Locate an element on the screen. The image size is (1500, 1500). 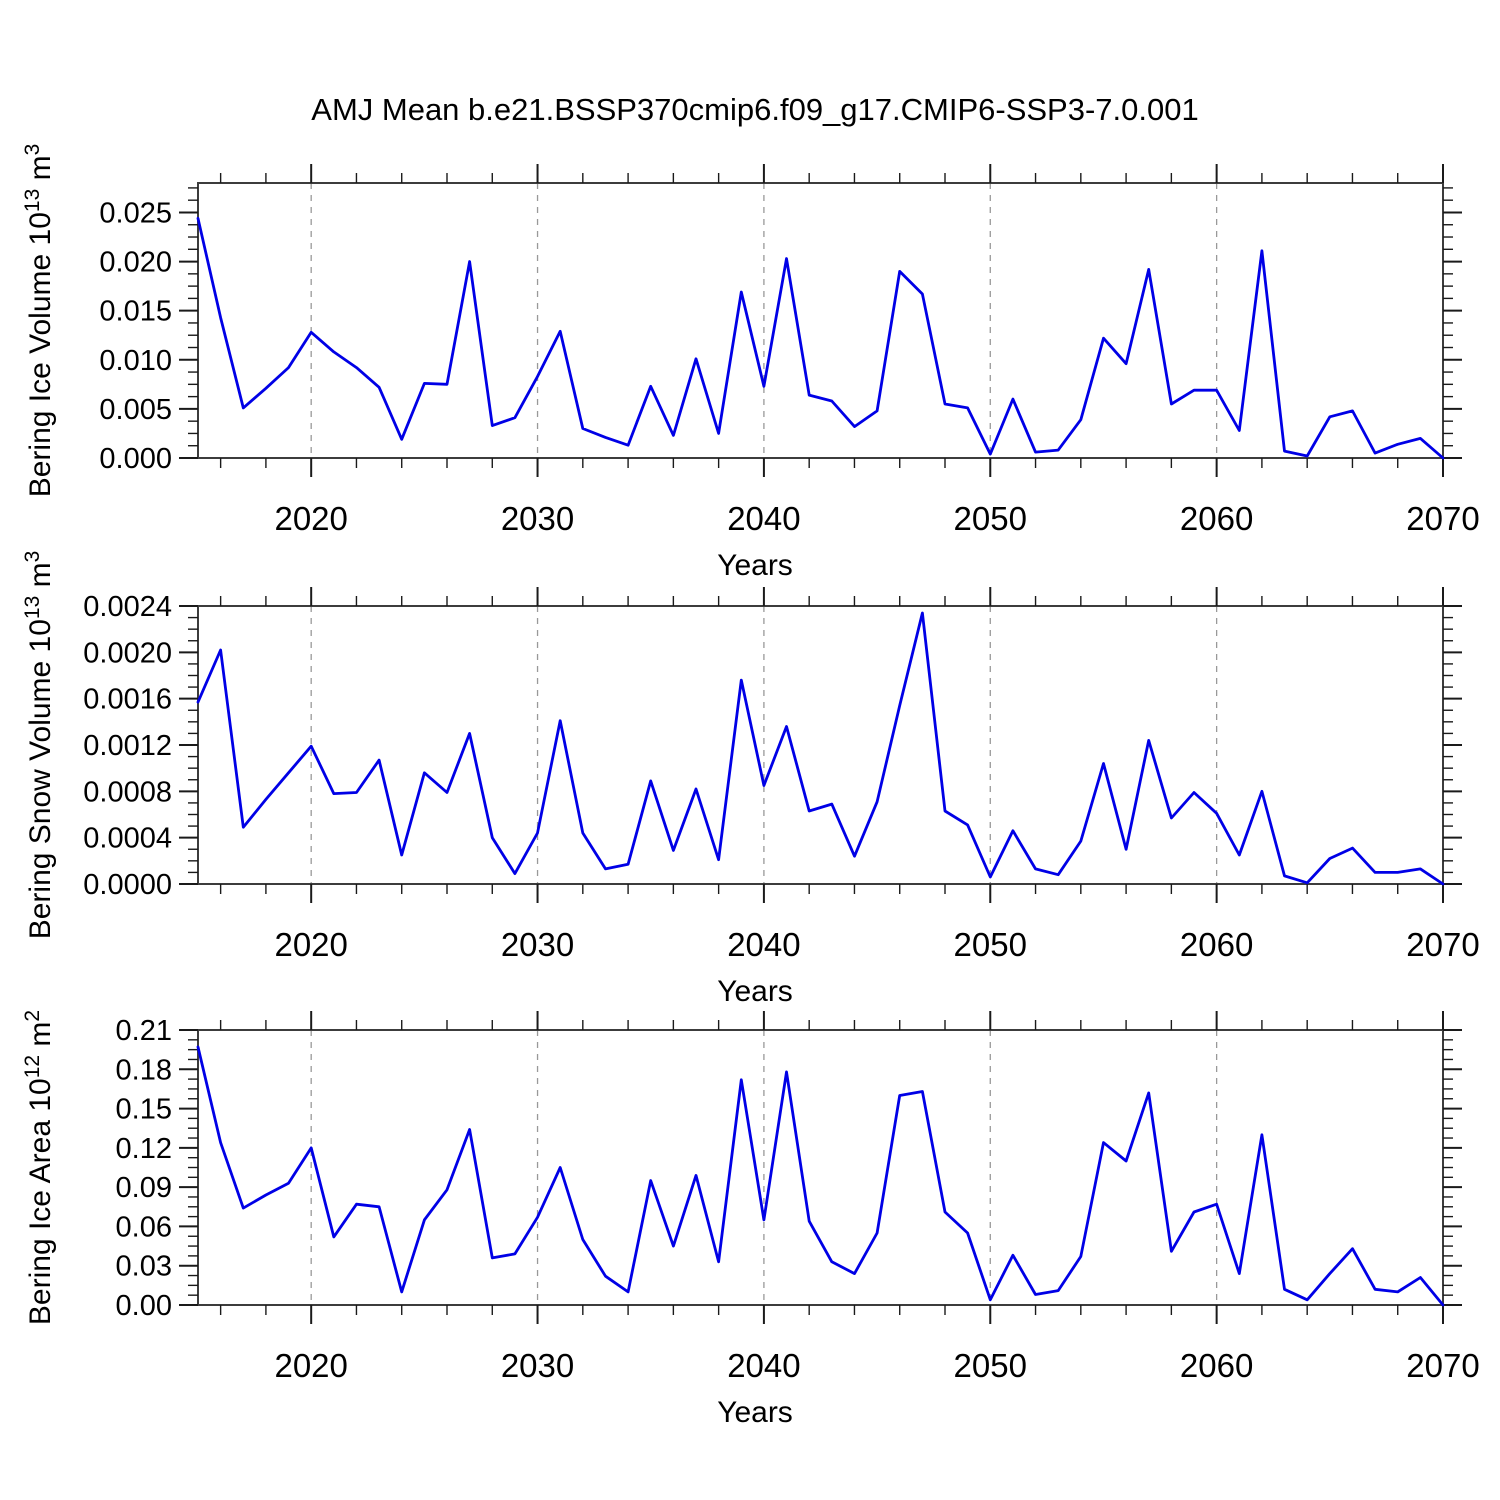
y-tick-label: 0.09 is located at coordinates (144, 1188).